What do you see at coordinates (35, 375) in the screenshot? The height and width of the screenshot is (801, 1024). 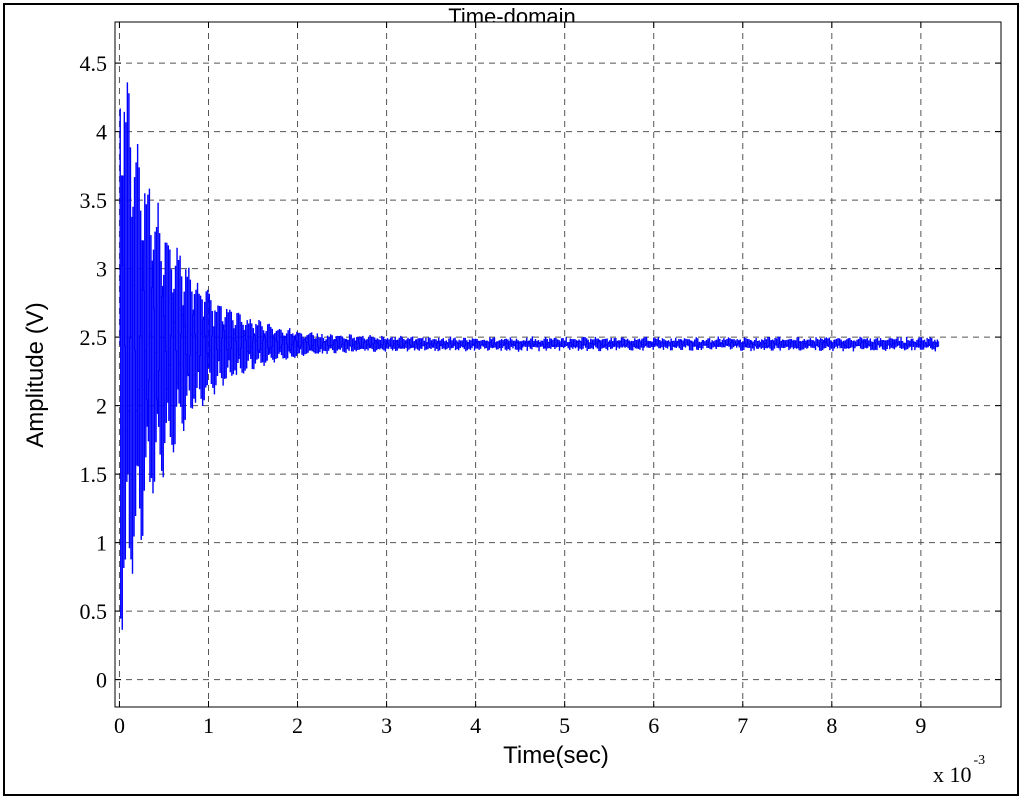 I see `y-axis-label: Amplitude (V)` at bounding box center [35, 375].